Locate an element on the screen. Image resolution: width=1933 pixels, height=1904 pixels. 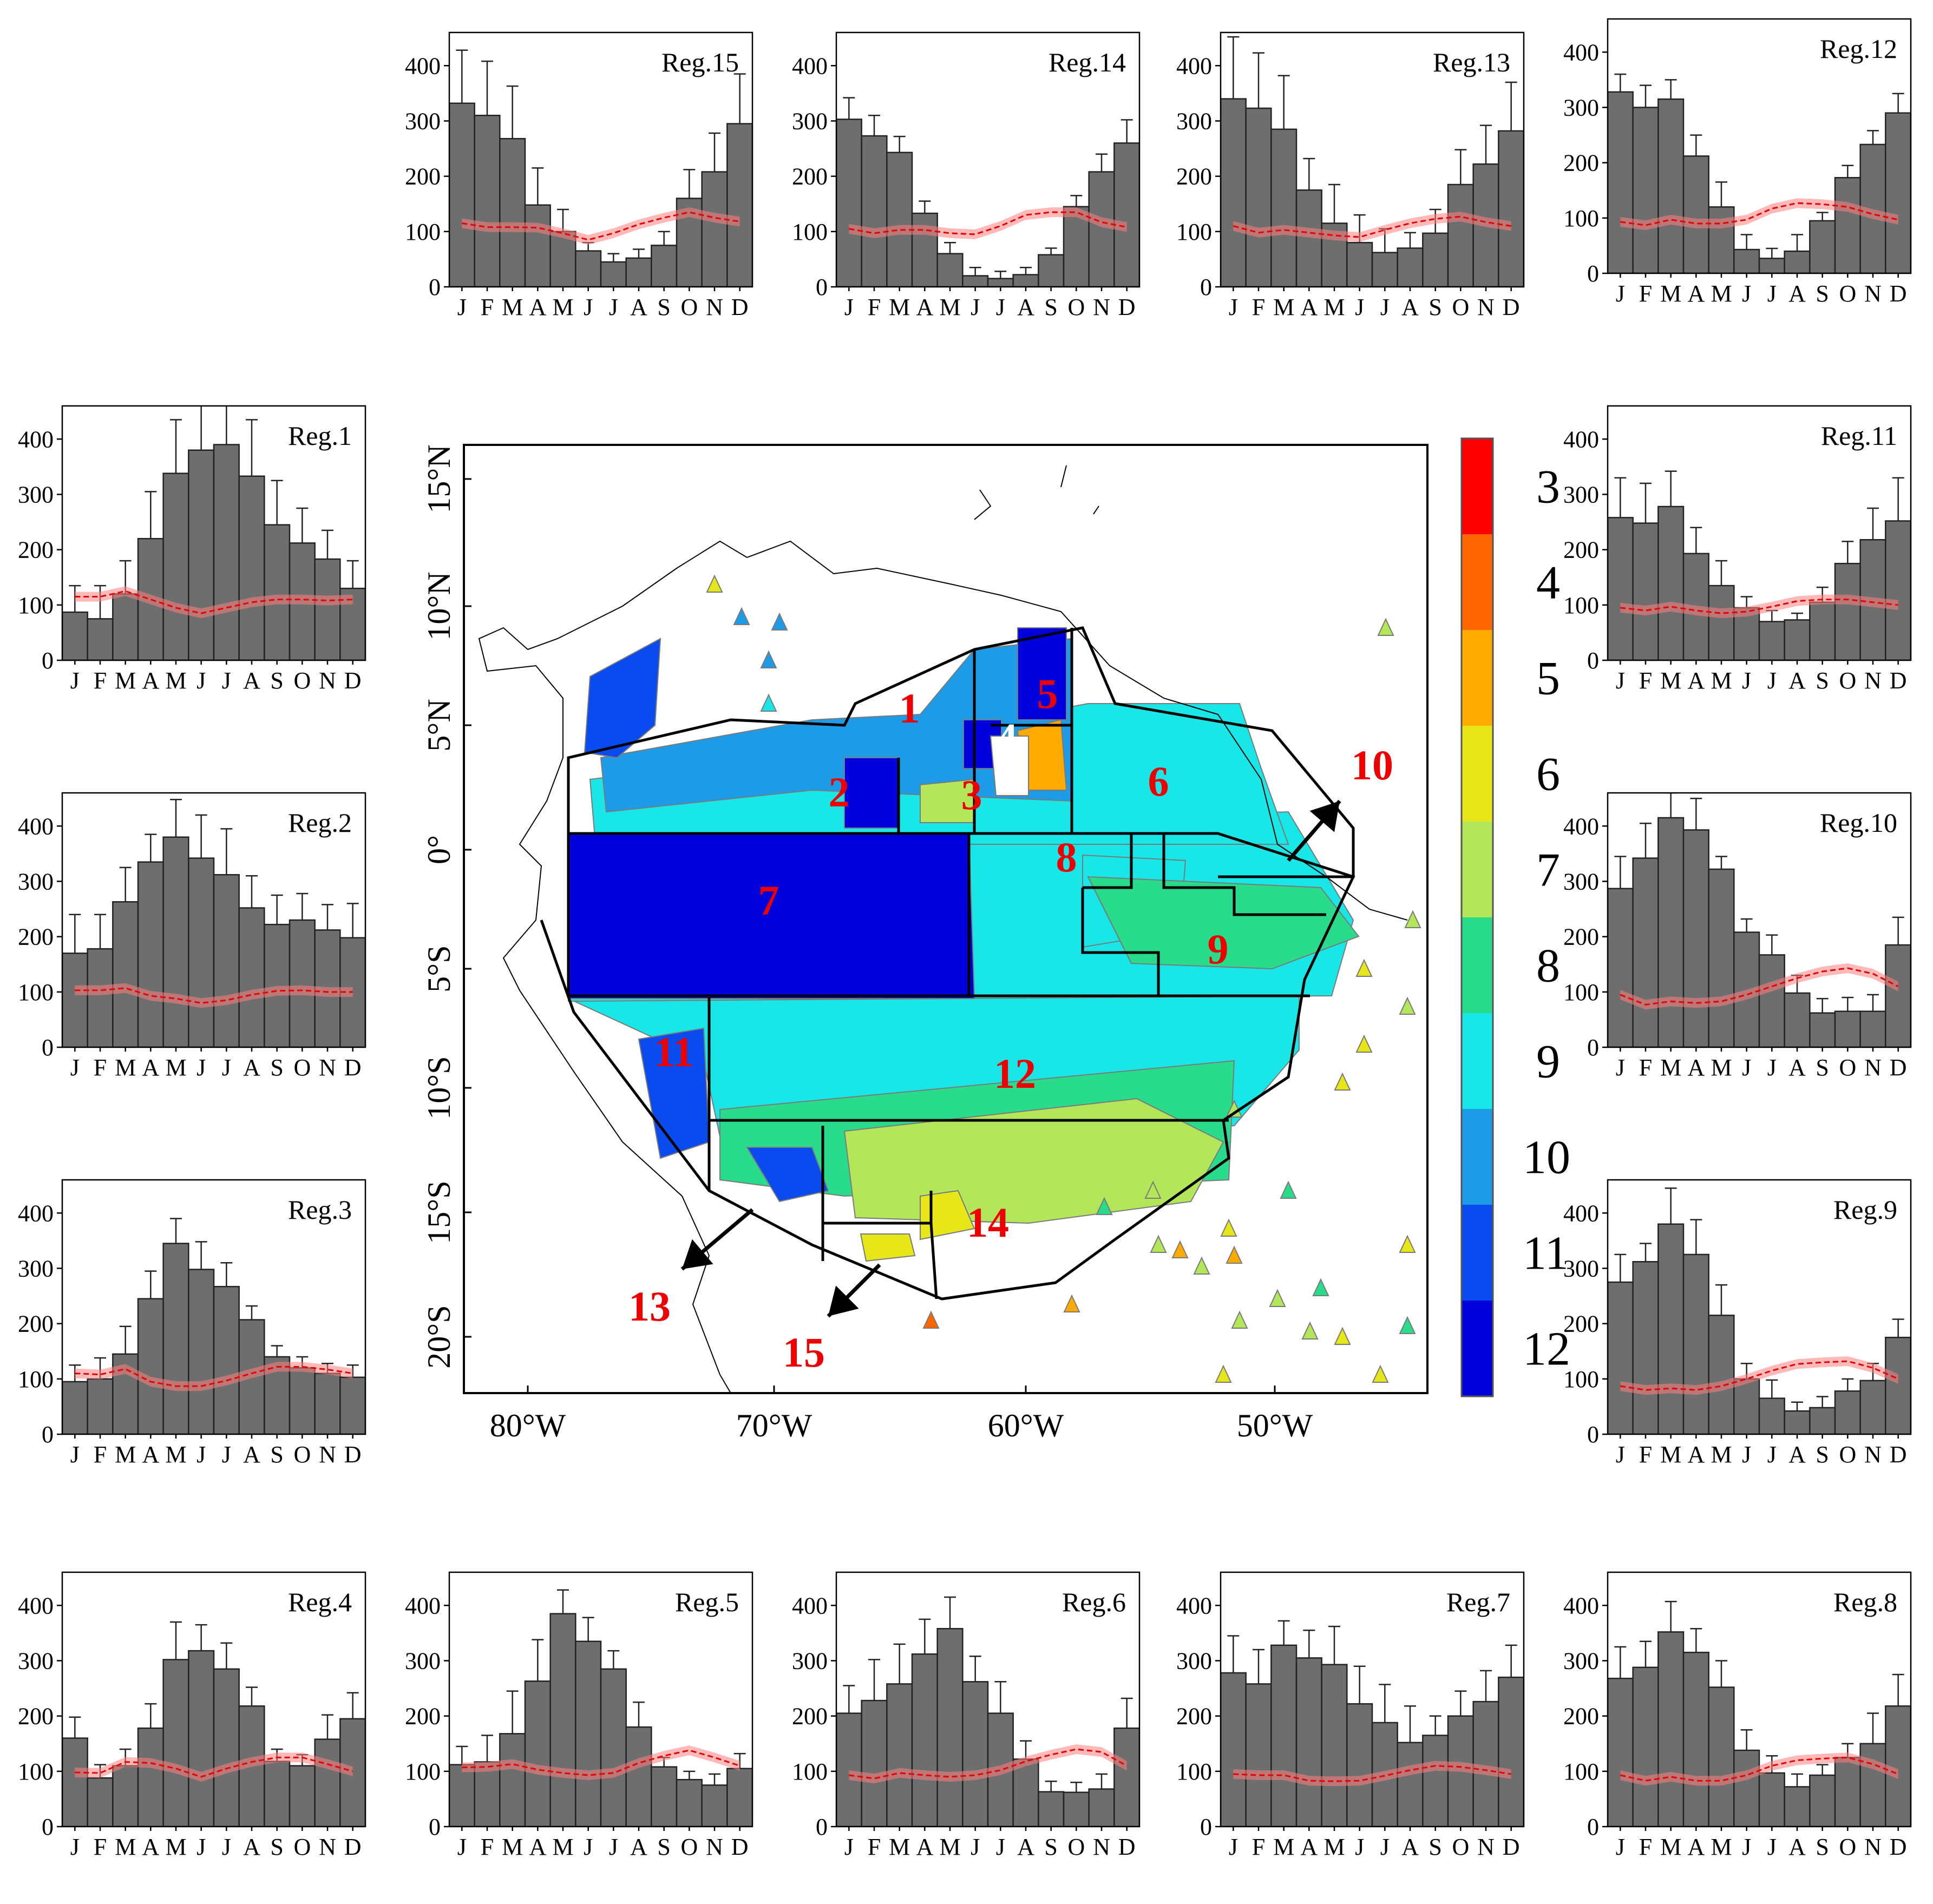
x-tick-label-reg-11: O is located at coordinates (1847, 680).